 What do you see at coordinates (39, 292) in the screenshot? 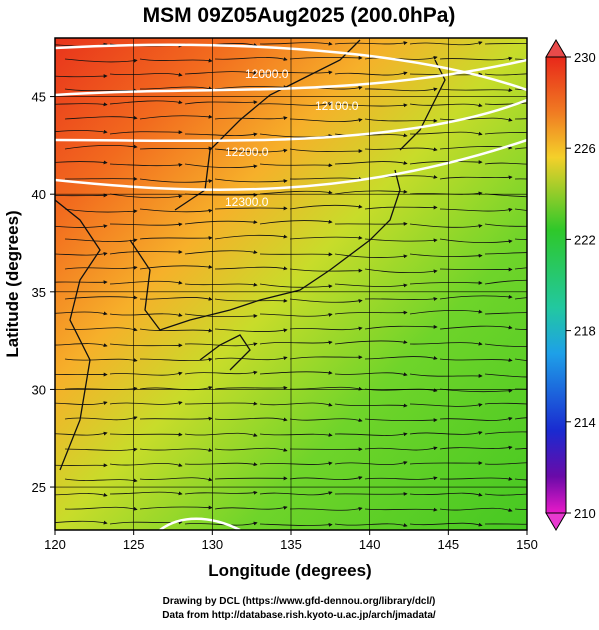
I see `y-tick-label: 35` at bounding box center [39, 292].